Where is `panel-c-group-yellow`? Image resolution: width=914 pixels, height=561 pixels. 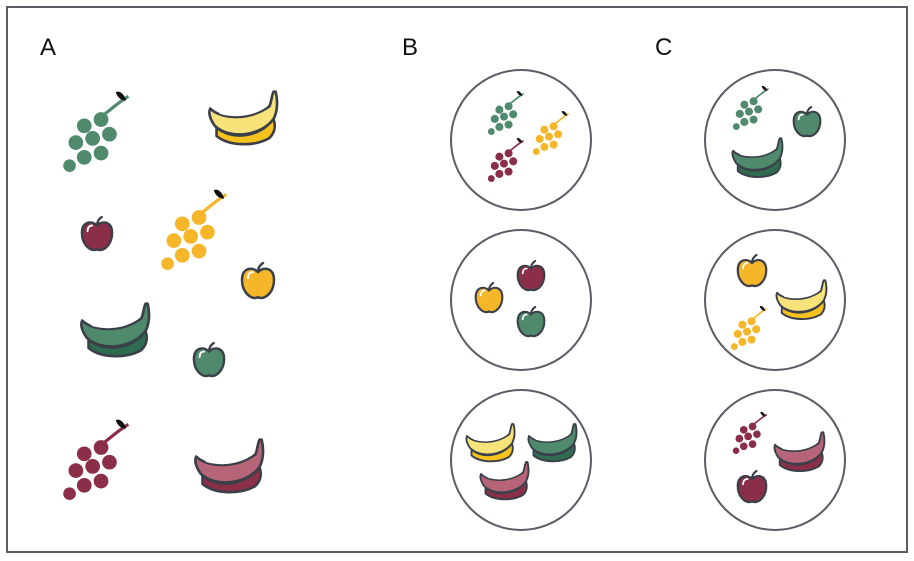
panel-c-group-yellow is located at coordinates (775, 300).